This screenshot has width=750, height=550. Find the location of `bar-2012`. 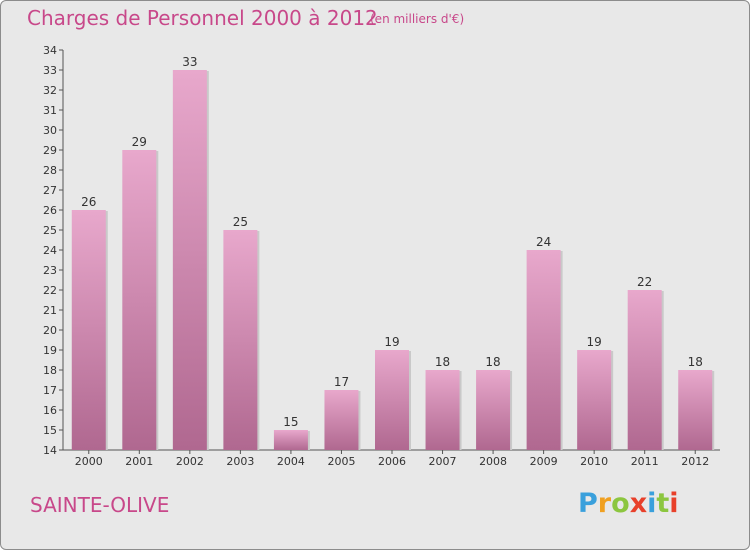

bar-2012 is located at coordinates (695, 410).